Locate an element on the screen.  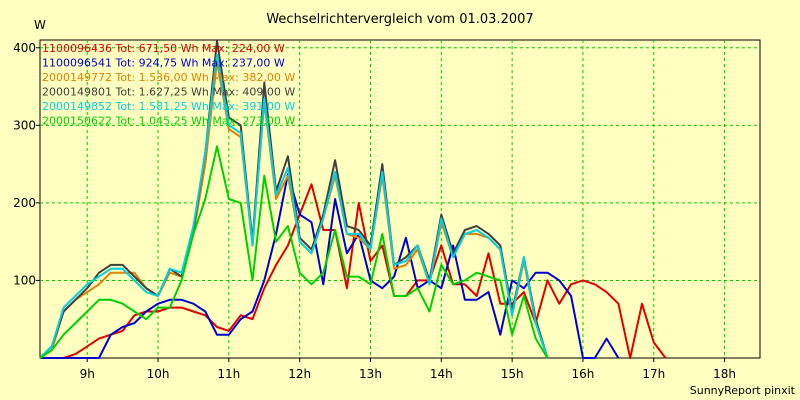
x-tick-label: 12h is located at coordinates (299, 374).